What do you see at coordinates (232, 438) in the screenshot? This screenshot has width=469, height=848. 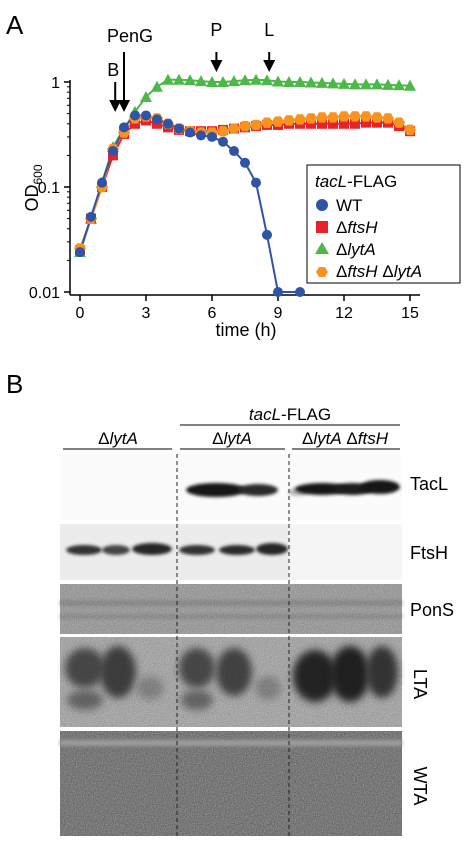 I see `group-label-2: ΔlytA` at bounding box center [232, 438].